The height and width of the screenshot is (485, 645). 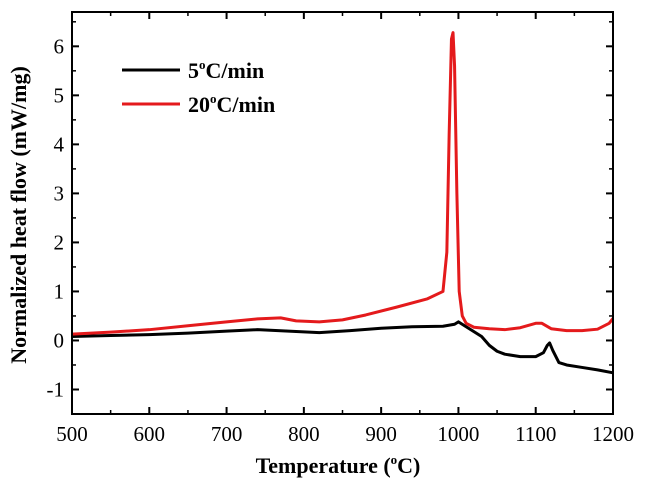 What do you see at coordinates (198, 87) in the screenshot?
I see `legend: 5oC/min 20oC/min` at bounding box center [198, 87].